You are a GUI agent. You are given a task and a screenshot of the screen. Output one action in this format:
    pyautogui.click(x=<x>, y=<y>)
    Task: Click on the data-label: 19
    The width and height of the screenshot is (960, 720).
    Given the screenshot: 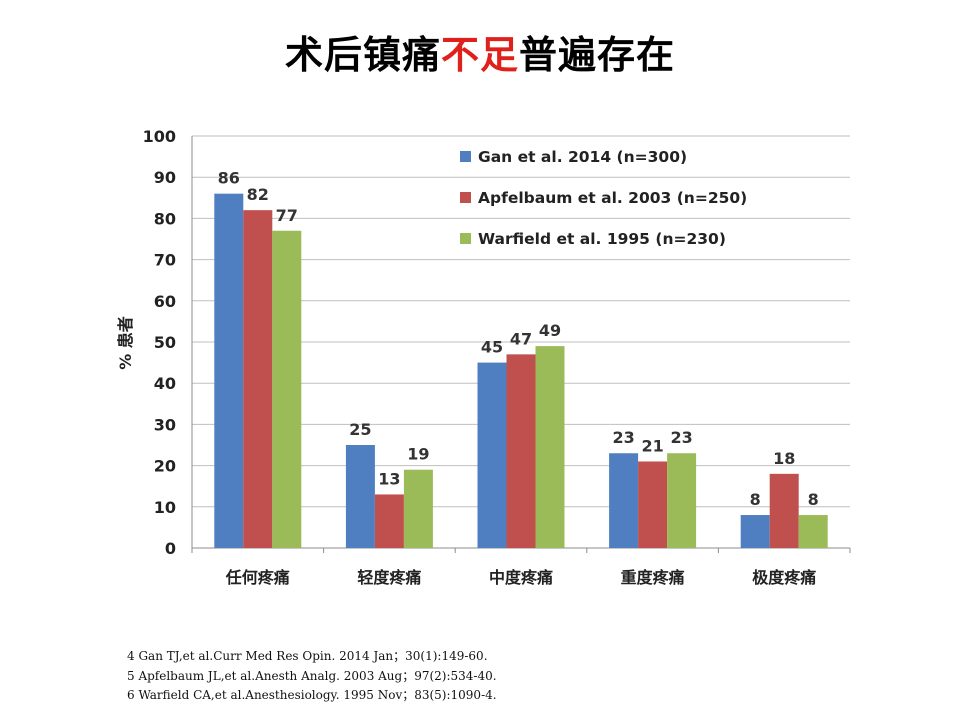 What is the action you would take?
    pyautogui.click(x=418, y=454)
    